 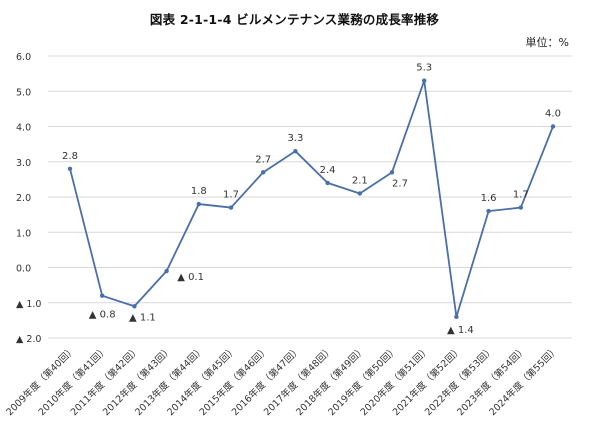 I want to click on y-tick-label: 6.0, so click(x=23, y=57).